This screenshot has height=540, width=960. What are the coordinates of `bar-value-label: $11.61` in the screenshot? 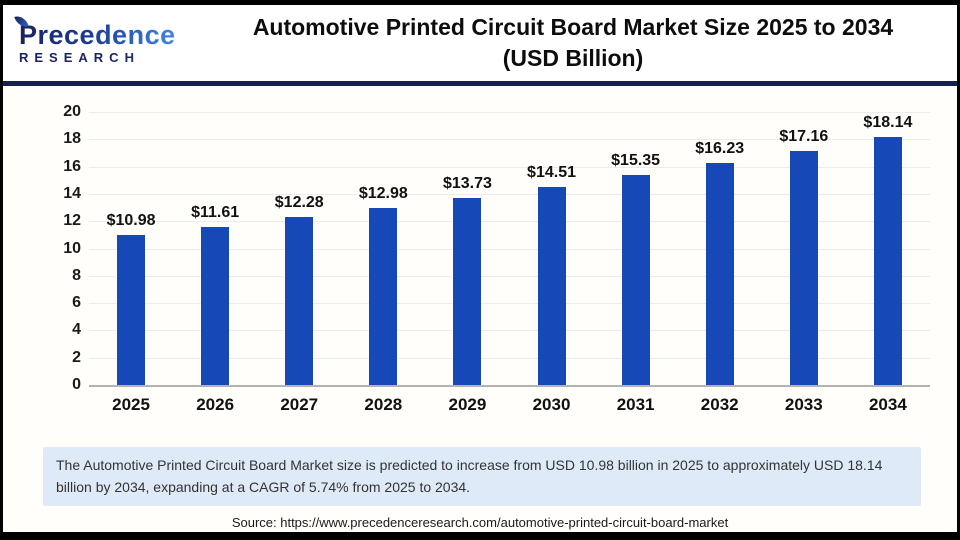 It's located at (215, 212).